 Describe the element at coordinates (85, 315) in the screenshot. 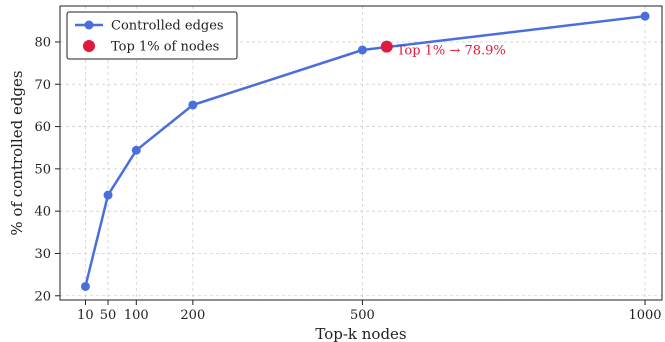

I see `x-tick-label: 10` at that location.